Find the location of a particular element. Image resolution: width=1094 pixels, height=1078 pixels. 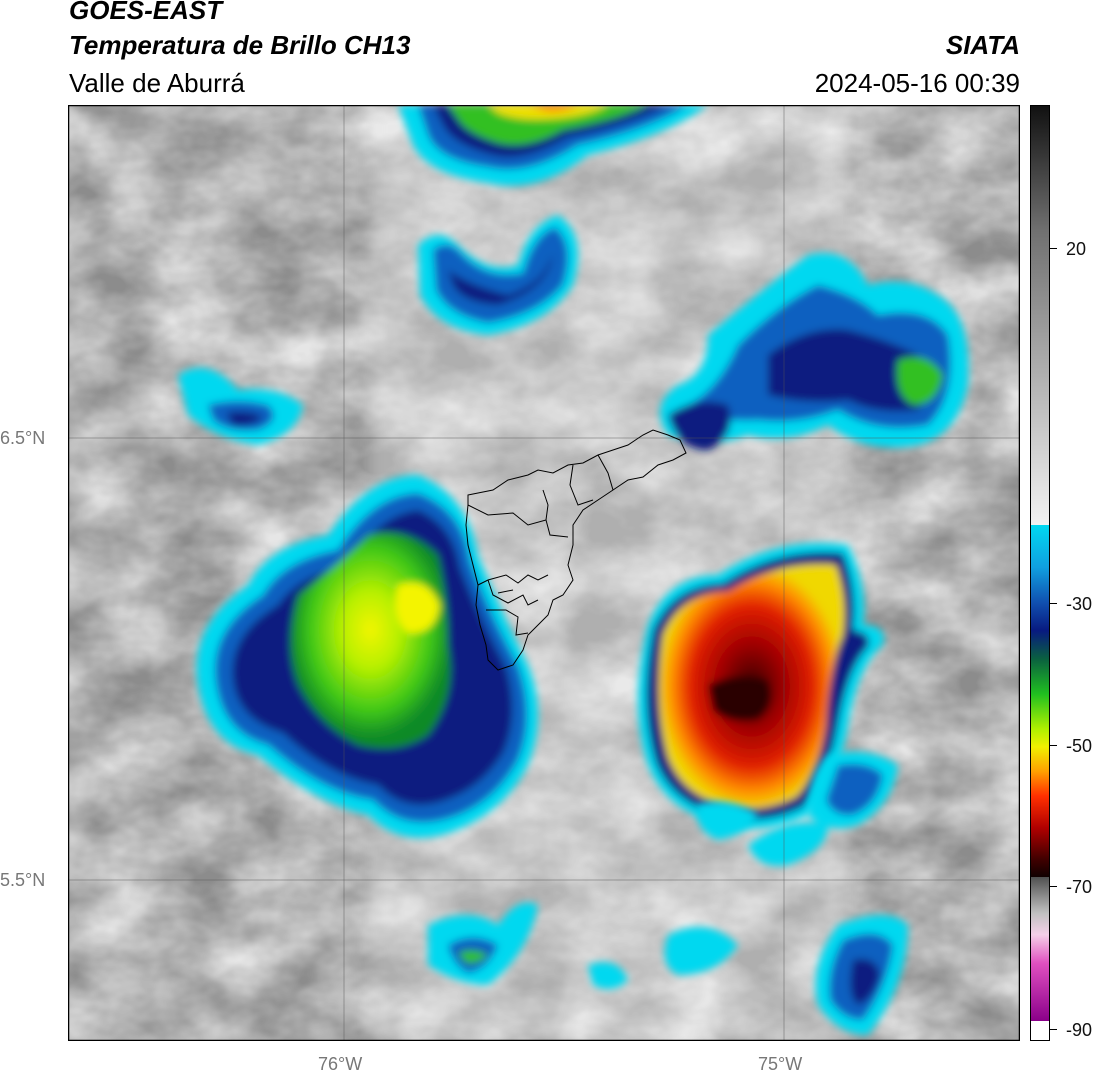

cloud-east is located at coordinates (814, 351).